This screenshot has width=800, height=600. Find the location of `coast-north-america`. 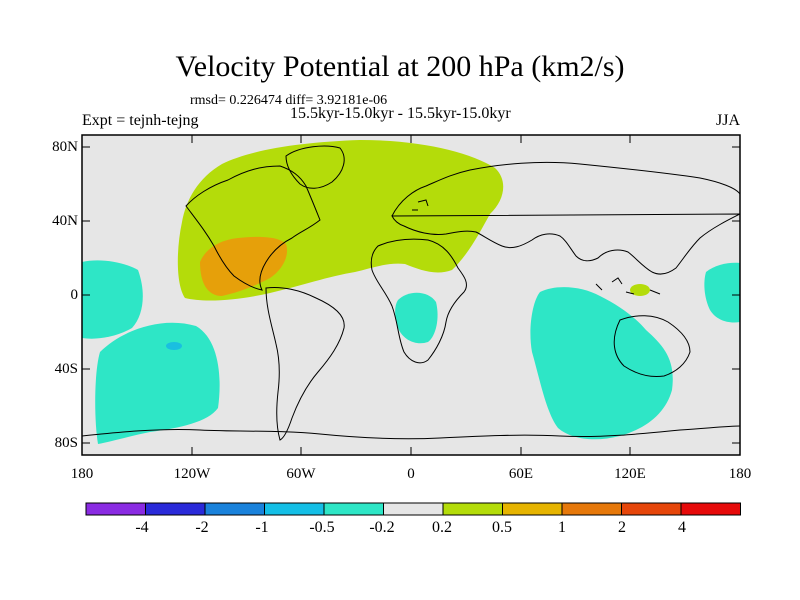

coast-north-america is located at coordinates (253, 228).